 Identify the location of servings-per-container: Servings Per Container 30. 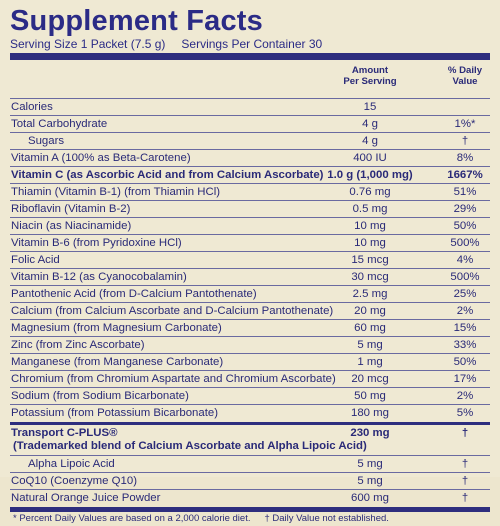
(252, 44).